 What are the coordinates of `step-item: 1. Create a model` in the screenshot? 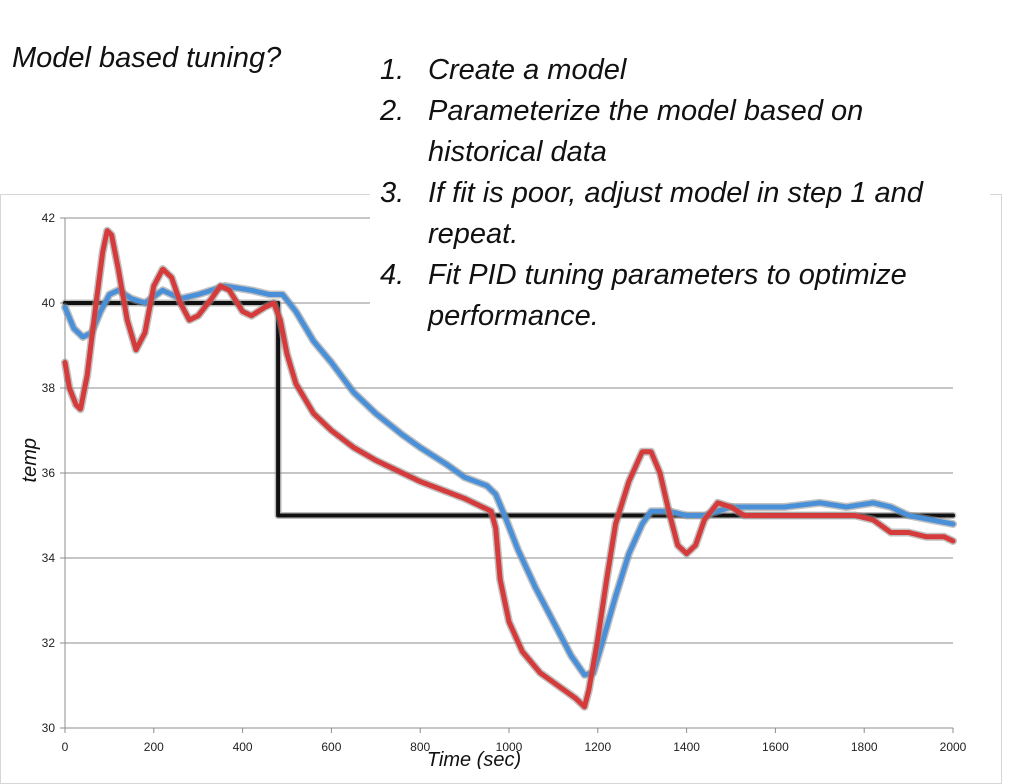 It's located at (680, 70).